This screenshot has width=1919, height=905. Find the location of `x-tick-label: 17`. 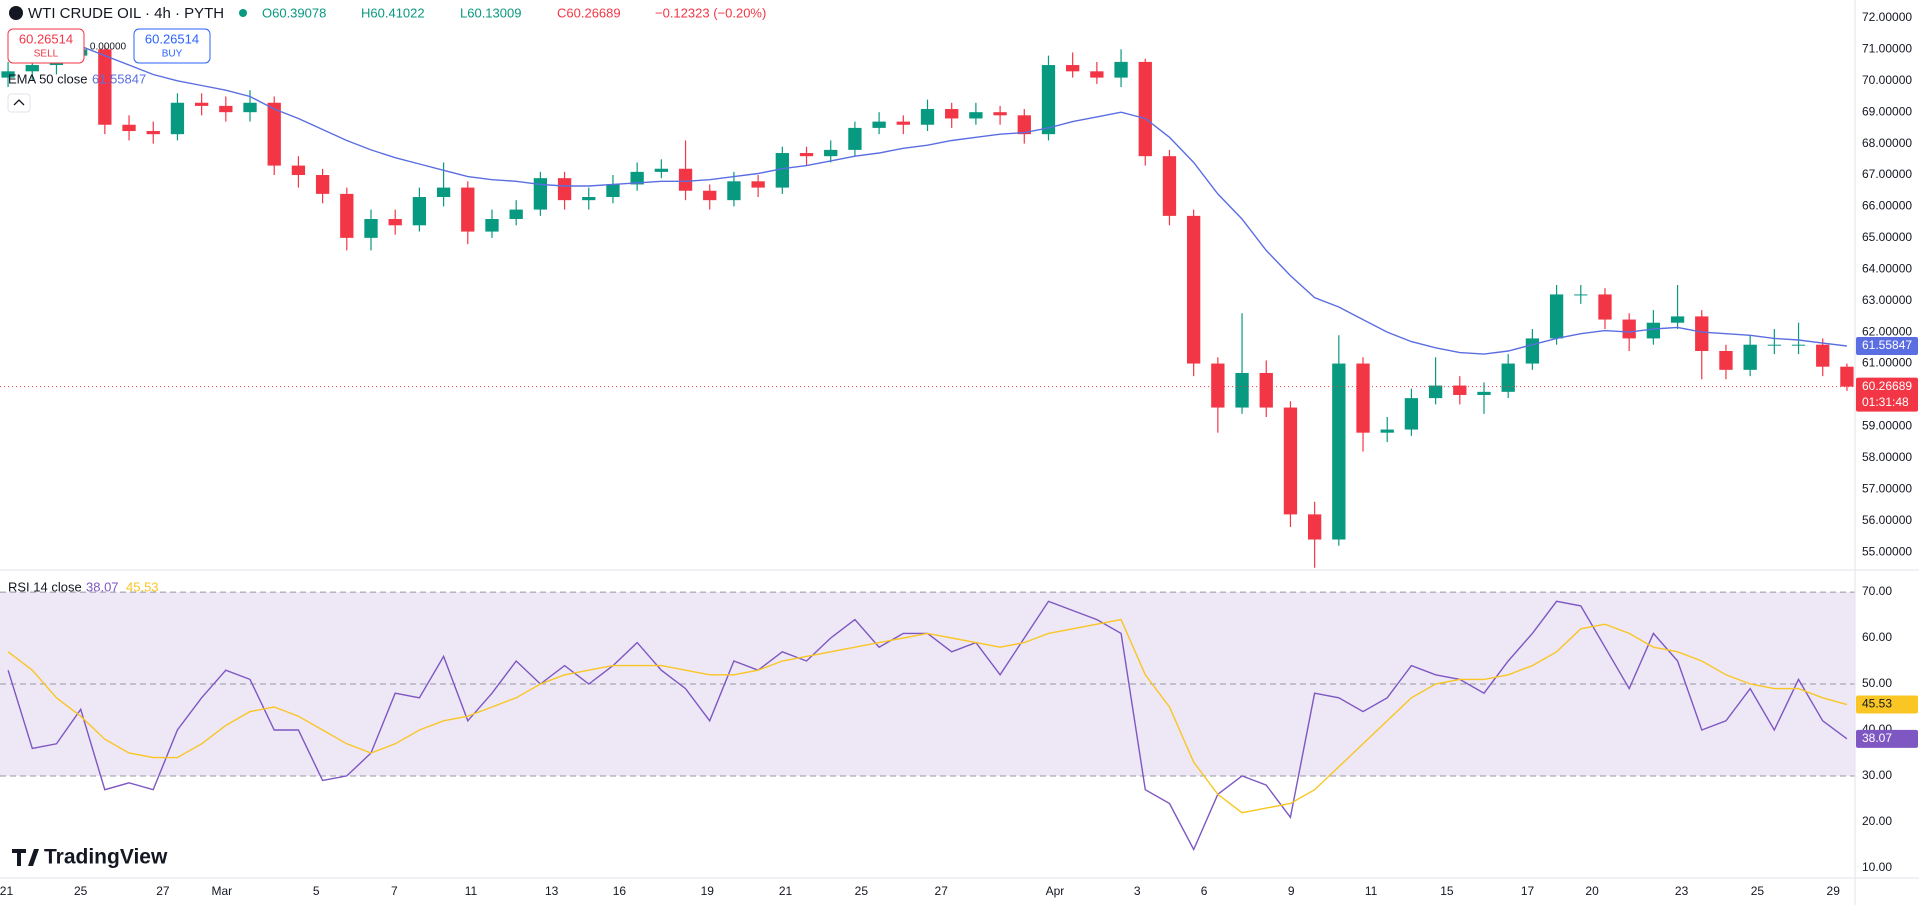

x-tick-label: 17 is located at coordinates (1528, 891).